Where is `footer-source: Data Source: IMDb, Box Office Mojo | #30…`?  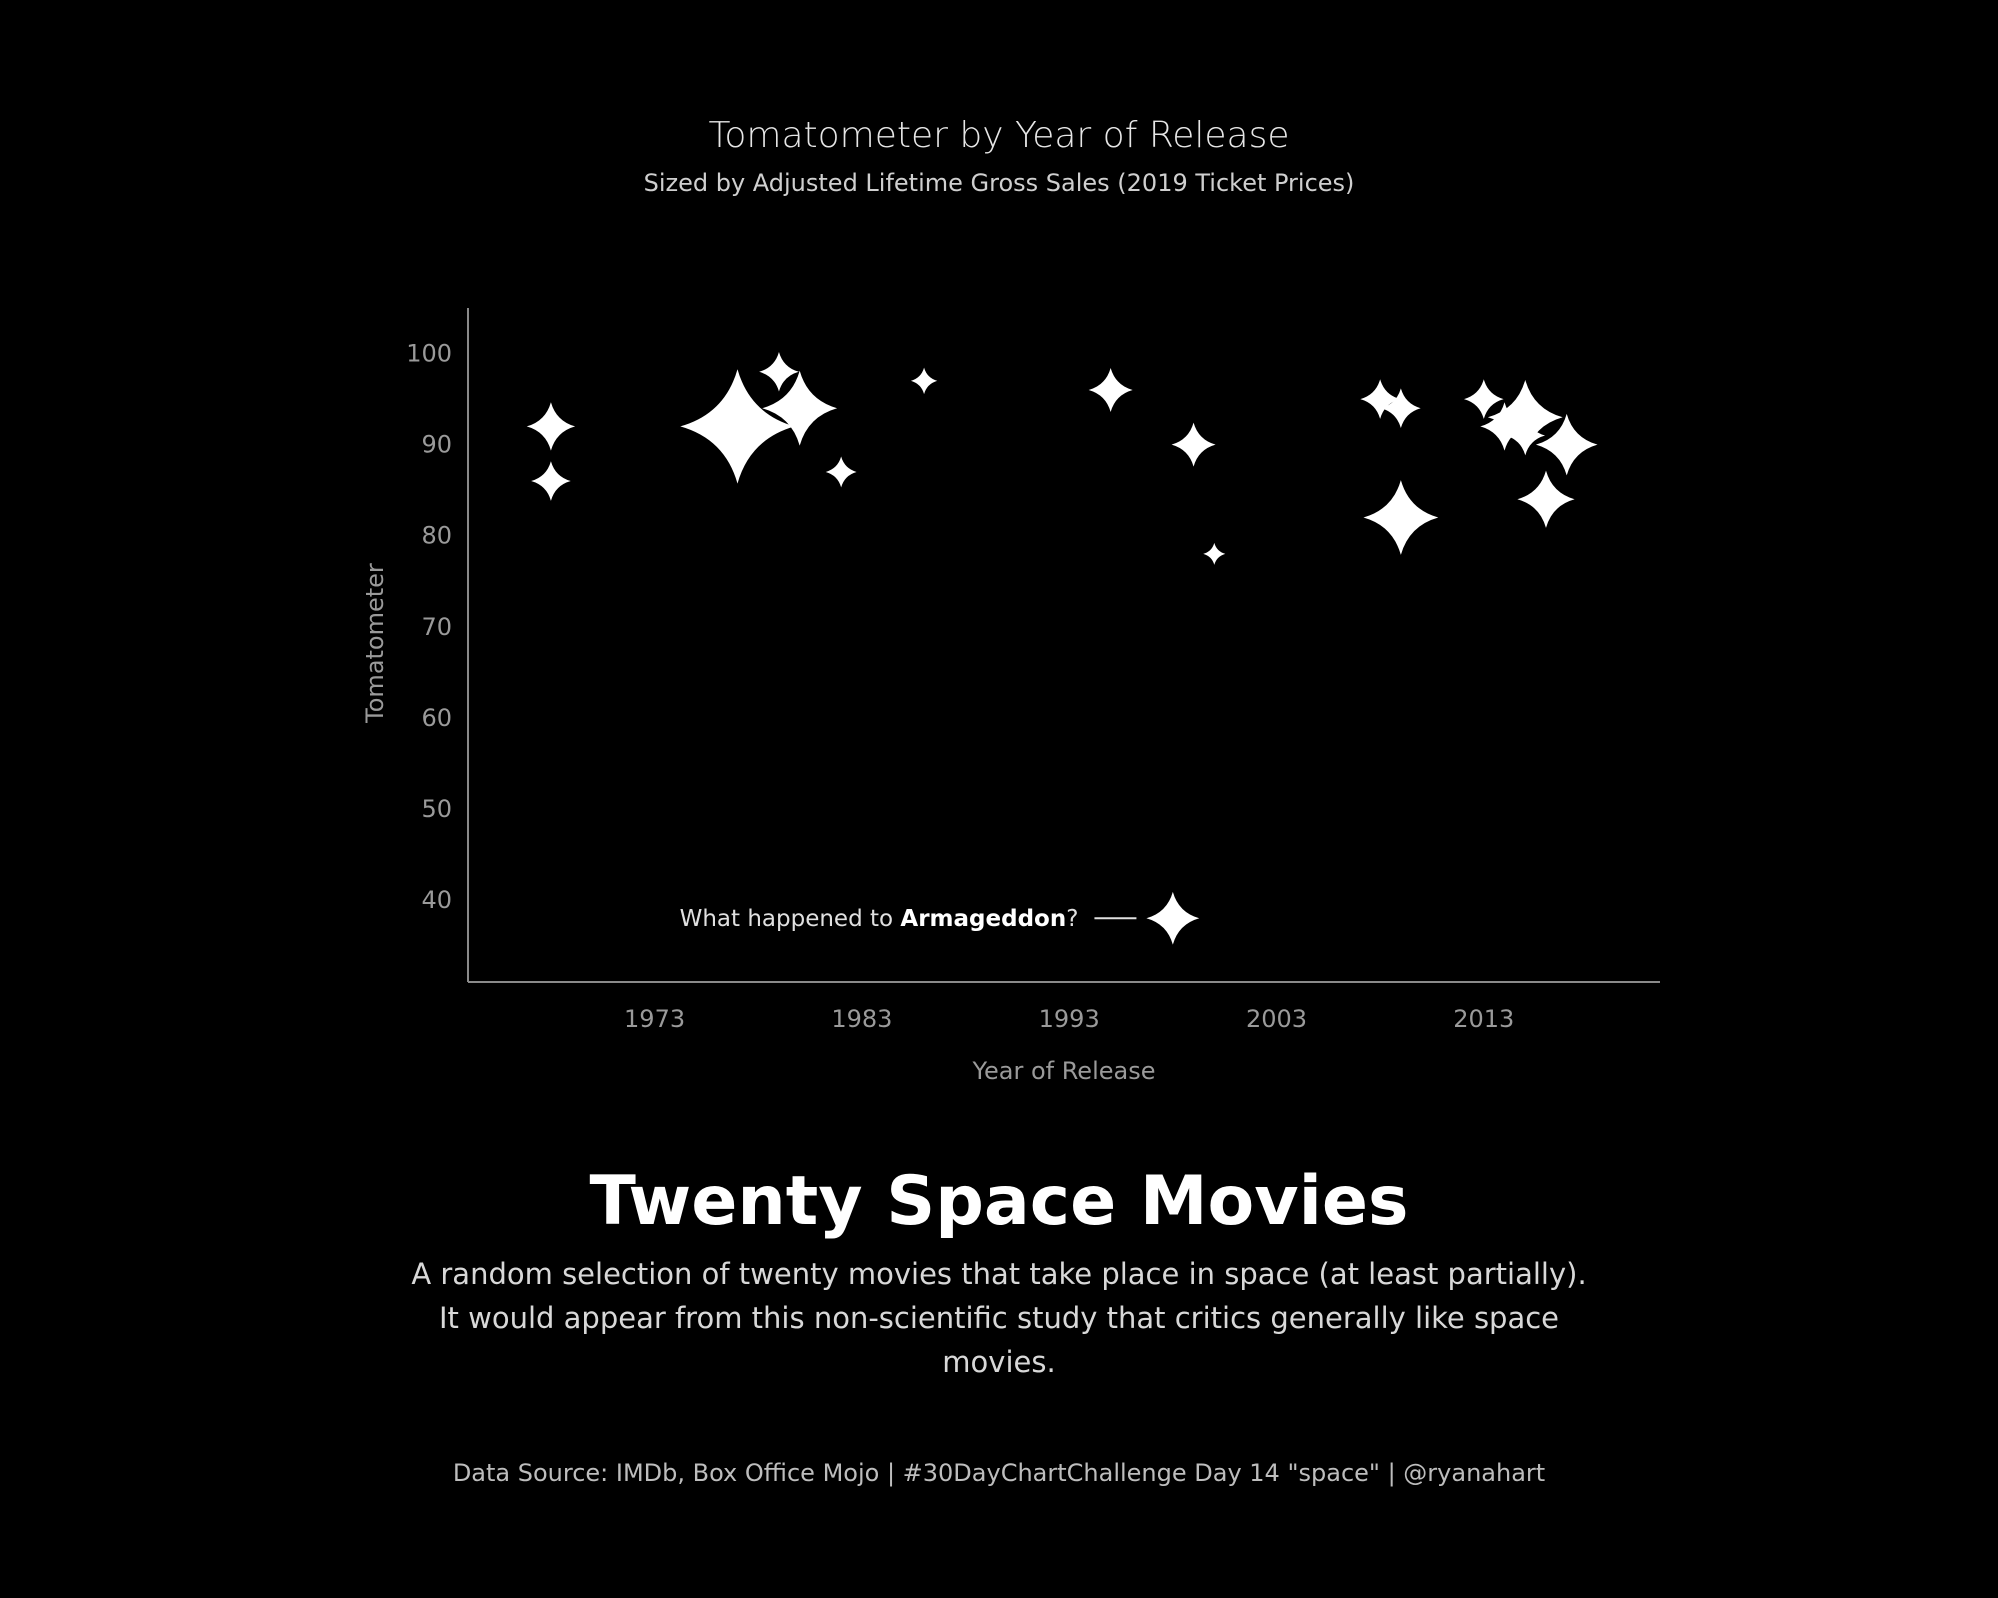
footer-source: Data Source: IMDb, Box Office Mojo | #30… is located at coordinates (999, 1473).